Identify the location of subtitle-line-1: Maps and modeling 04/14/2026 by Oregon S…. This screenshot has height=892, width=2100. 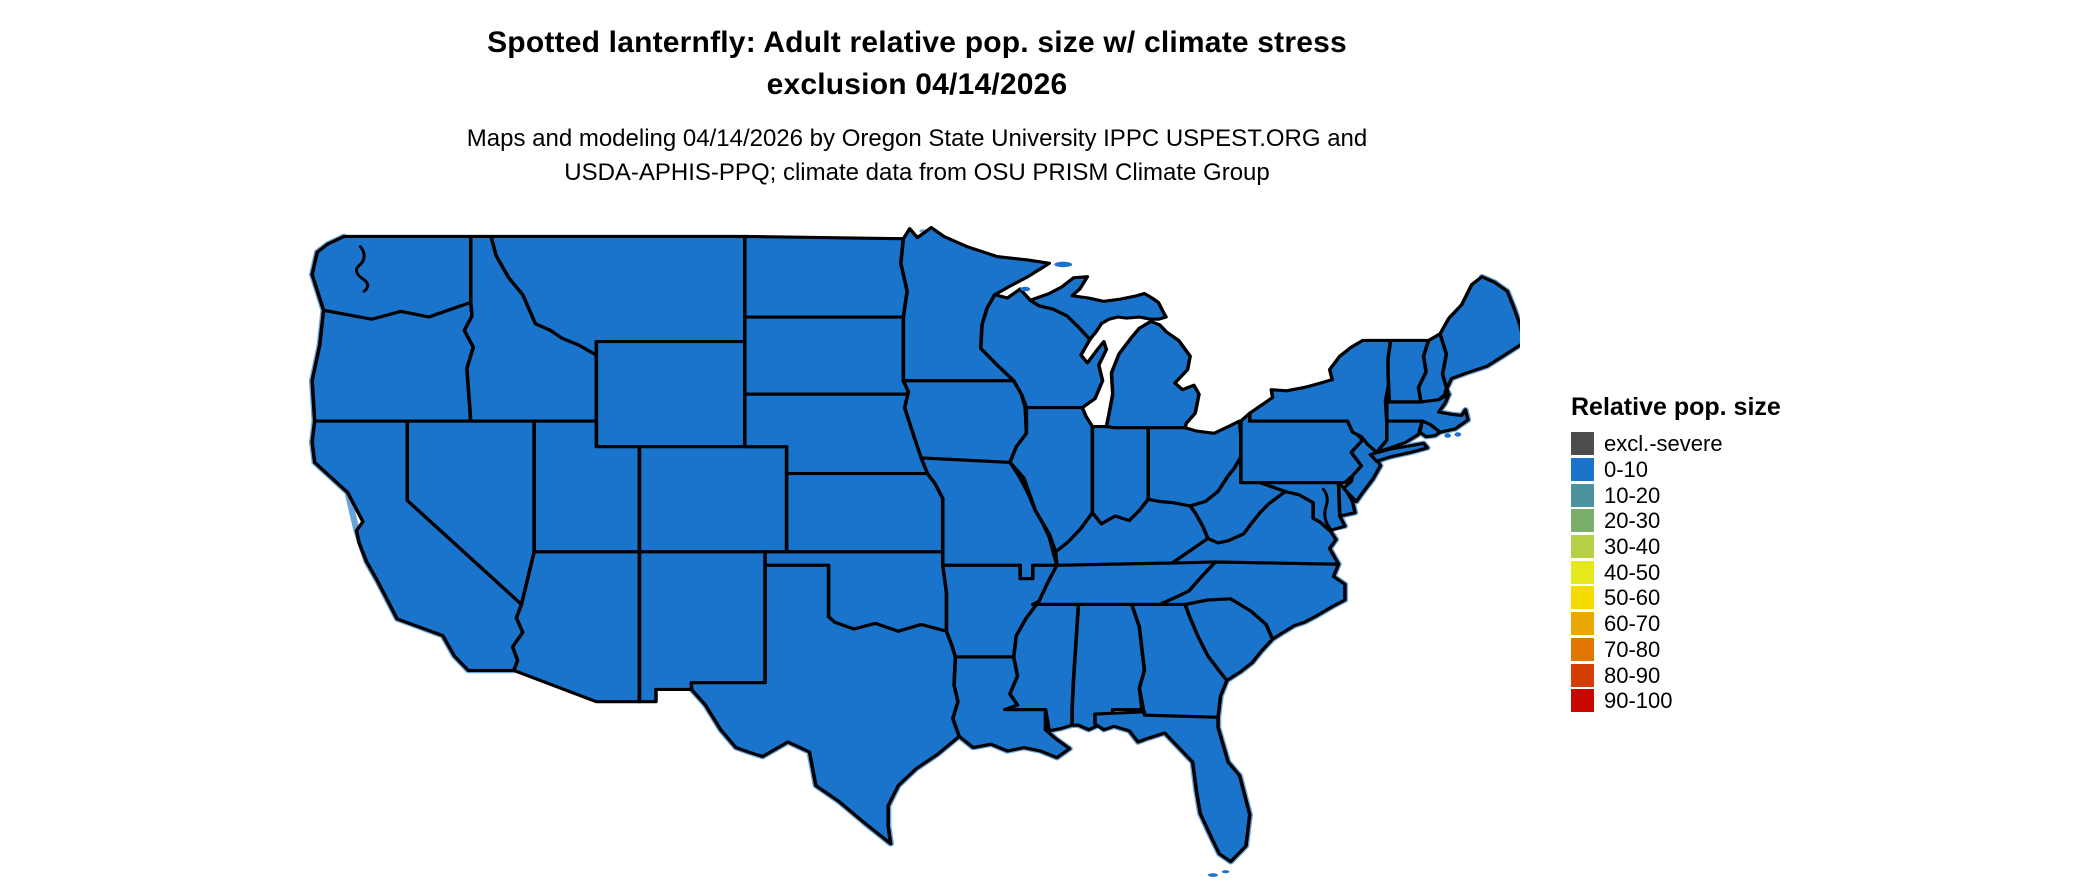
(917, 138).